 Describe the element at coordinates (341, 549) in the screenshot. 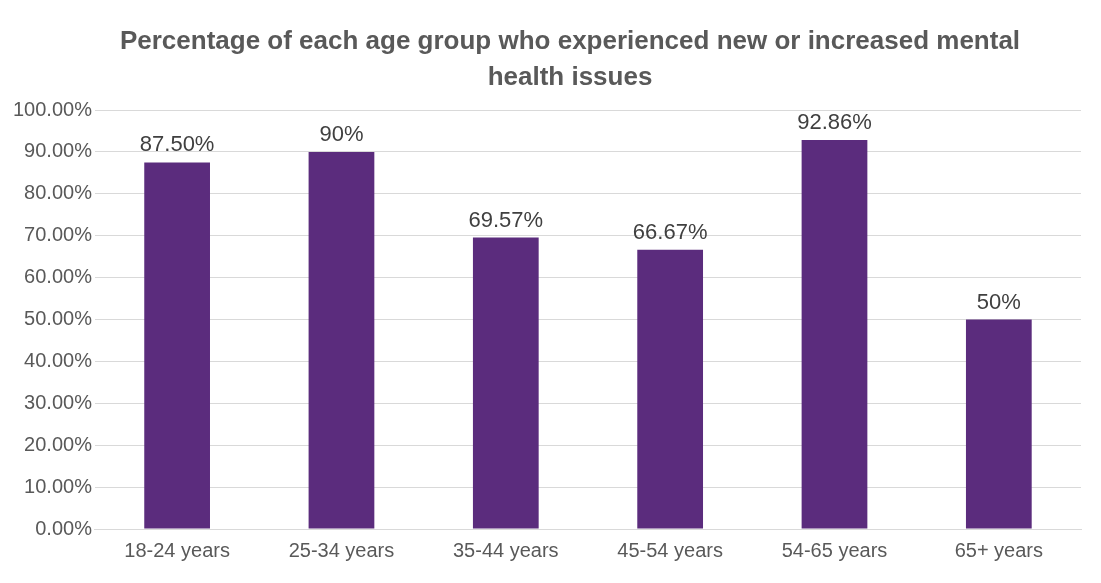

I see `x-tick-label: 25-34 years` at that location.